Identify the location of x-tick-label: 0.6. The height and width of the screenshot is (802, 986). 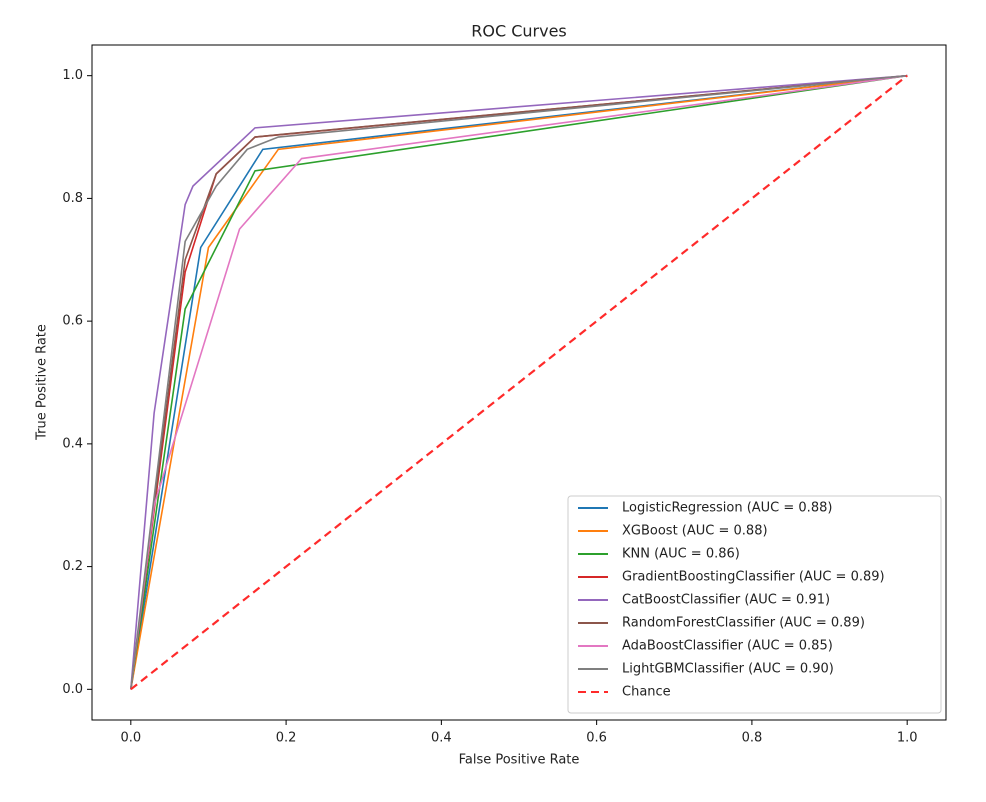
(596, 738).